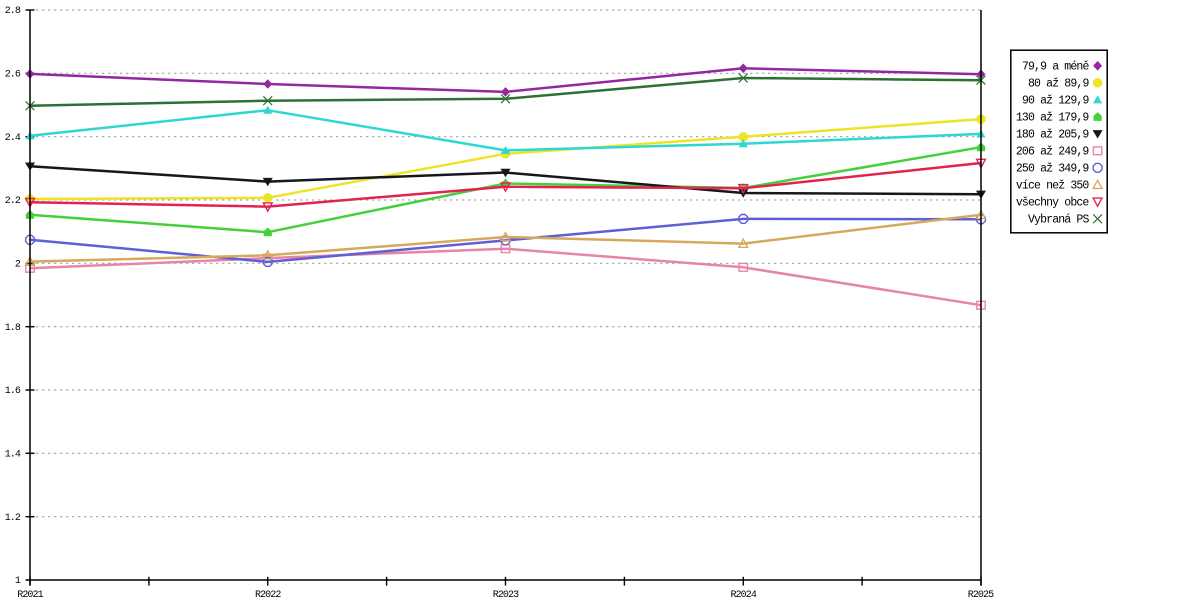  I want to click on svg-text: R2023, so click(506, 595).